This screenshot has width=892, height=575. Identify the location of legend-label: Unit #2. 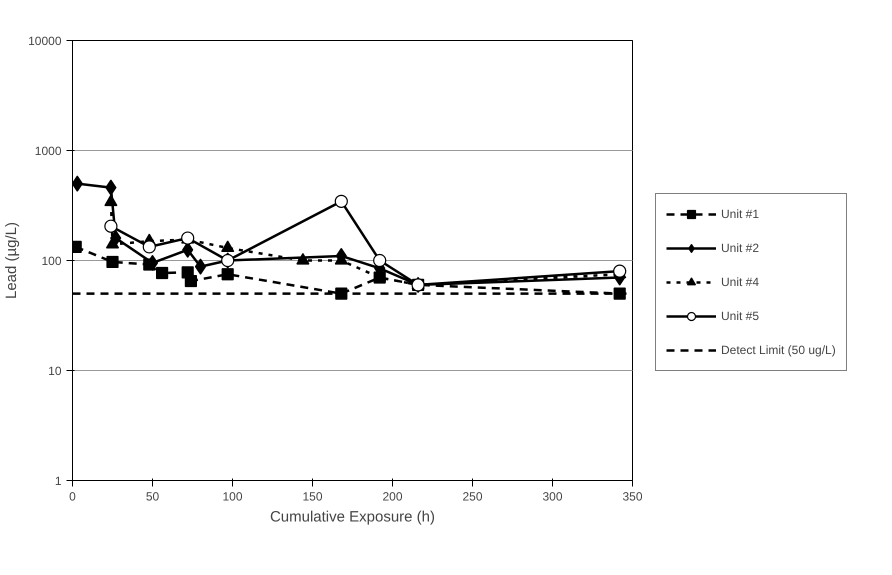
(740, 247).